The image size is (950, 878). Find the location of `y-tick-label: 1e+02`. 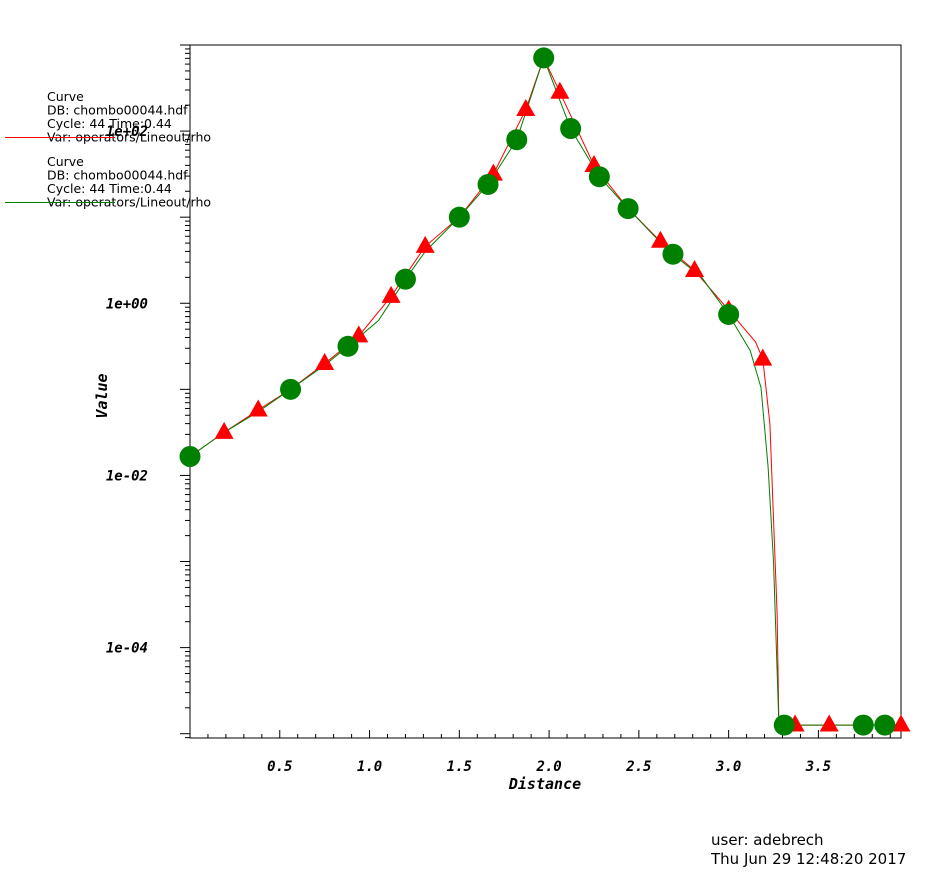

y-tick-label: 1e+02 is located at coordinates (127, 132).